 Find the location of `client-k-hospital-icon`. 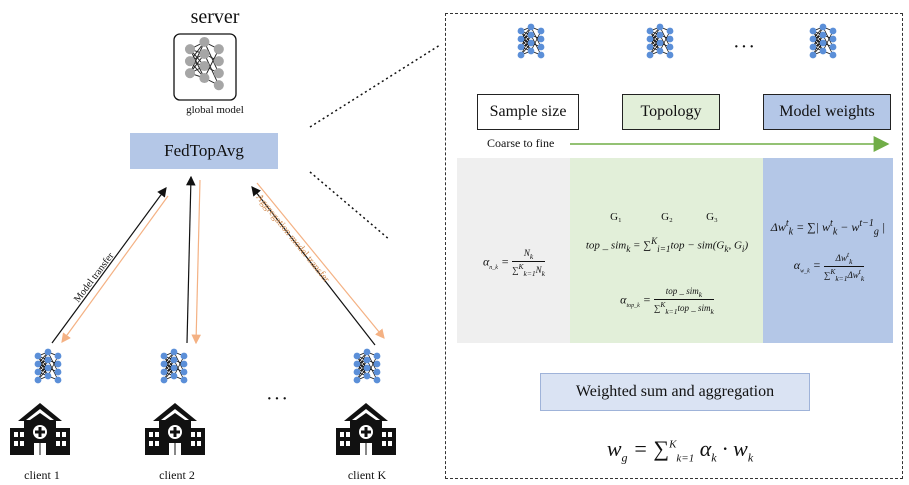

client-k-hospital-icon is located at coordinates (366, 429).